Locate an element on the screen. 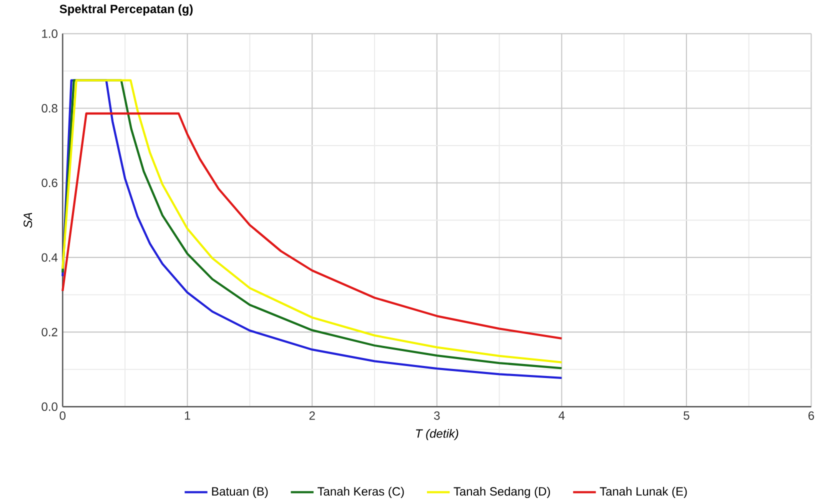 The width and height of the screenshot is (819, 503). legend-label: Tanah Sedang (D) is located at coordinates (502, 492).